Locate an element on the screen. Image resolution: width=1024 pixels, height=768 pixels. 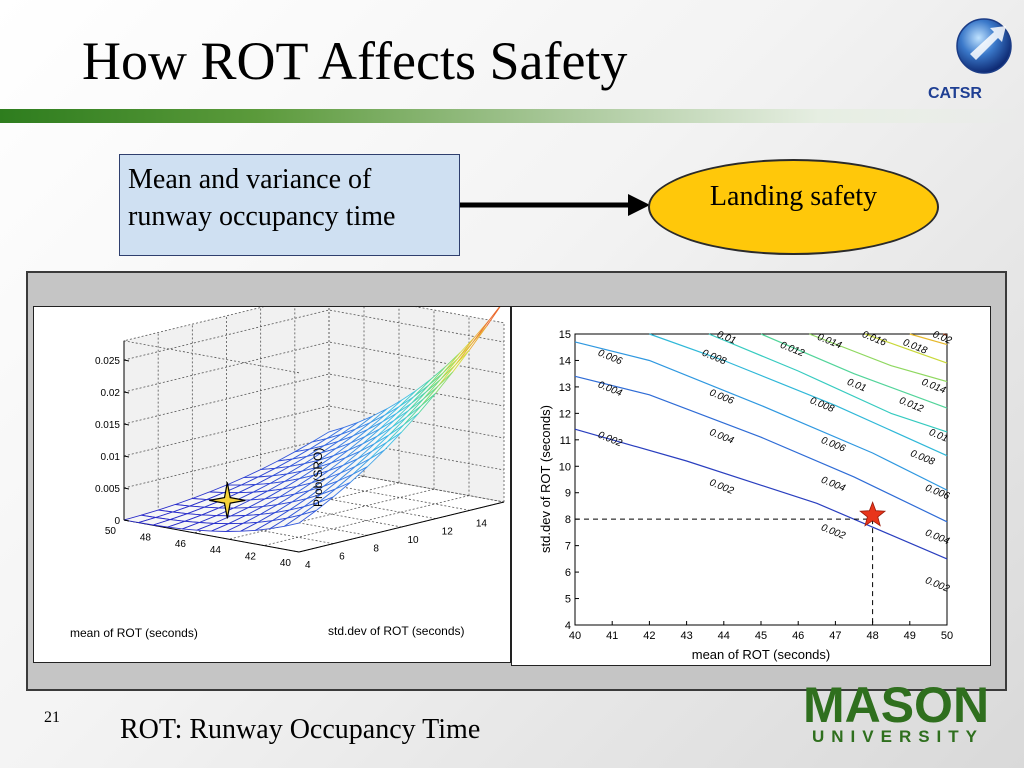
oval-label: Landing safety is located at coordinates (793, 196).